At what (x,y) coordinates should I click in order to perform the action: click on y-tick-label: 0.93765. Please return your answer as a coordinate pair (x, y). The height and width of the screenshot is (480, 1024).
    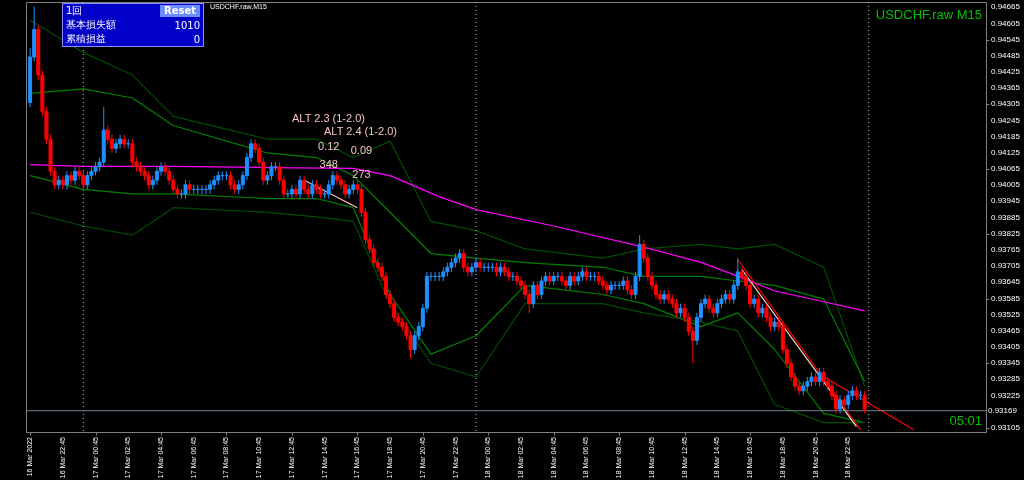
    Looking at the image, I should click on (1006, 250).